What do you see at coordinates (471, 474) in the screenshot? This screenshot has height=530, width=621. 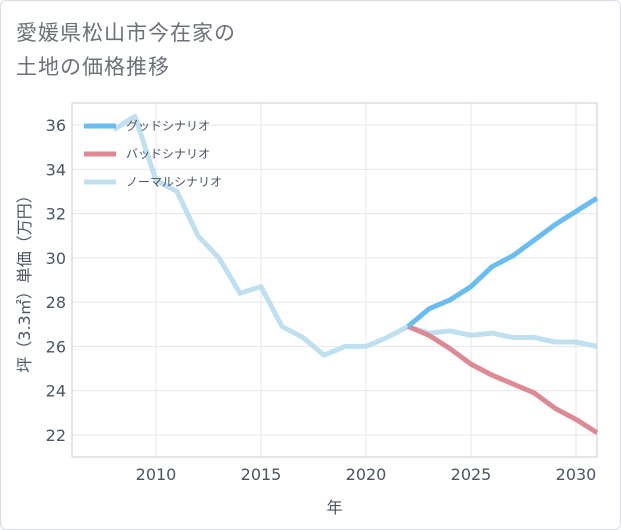 I see `x-tick-label: 2025` at bounding box center [471, 474].